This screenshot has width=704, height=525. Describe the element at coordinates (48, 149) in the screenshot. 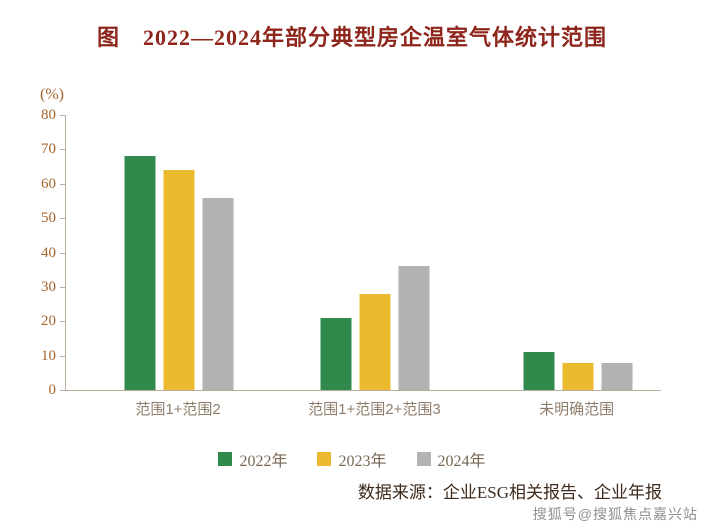

I see `y-tick-label: 70` at that location.